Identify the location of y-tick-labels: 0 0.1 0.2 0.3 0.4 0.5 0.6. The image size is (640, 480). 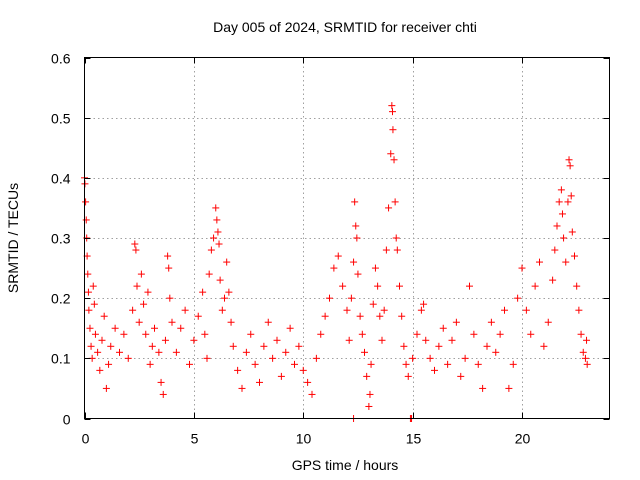
(61, 239).